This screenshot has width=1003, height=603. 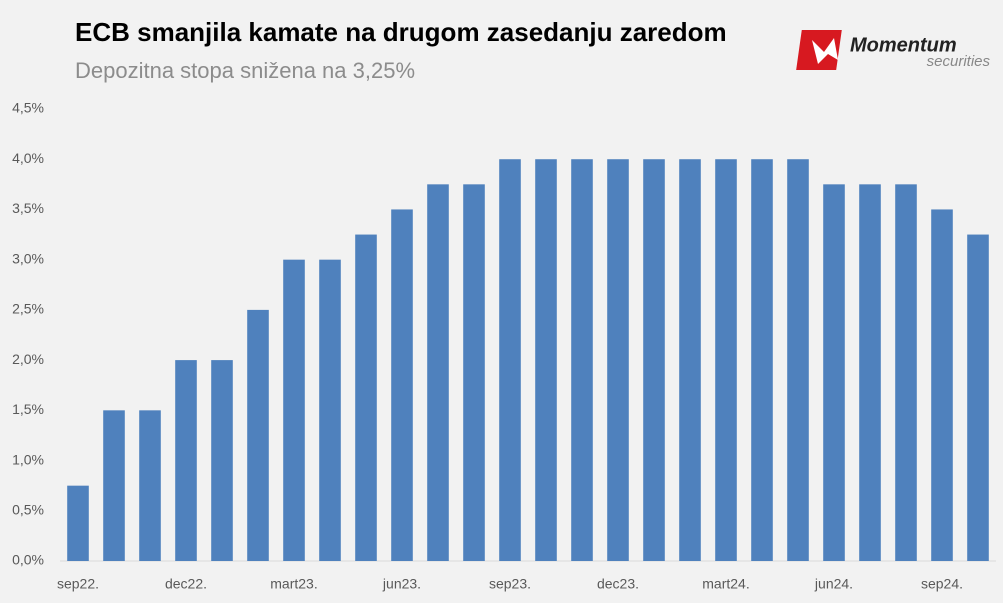 What do you see at coordinates (401, 584) in the screenshot?
I see `x-tick-label: jun23.` at bounding box center [401, 584].